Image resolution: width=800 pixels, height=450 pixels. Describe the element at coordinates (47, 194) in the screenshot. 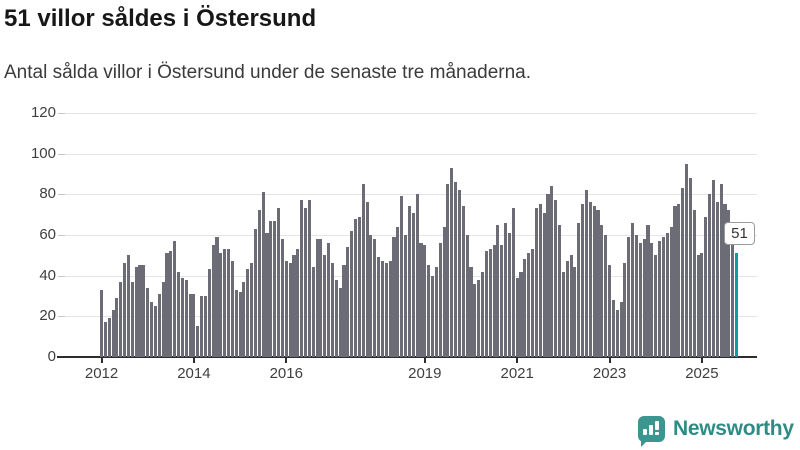

I see `y-axis-tick-label: 80` at that location.